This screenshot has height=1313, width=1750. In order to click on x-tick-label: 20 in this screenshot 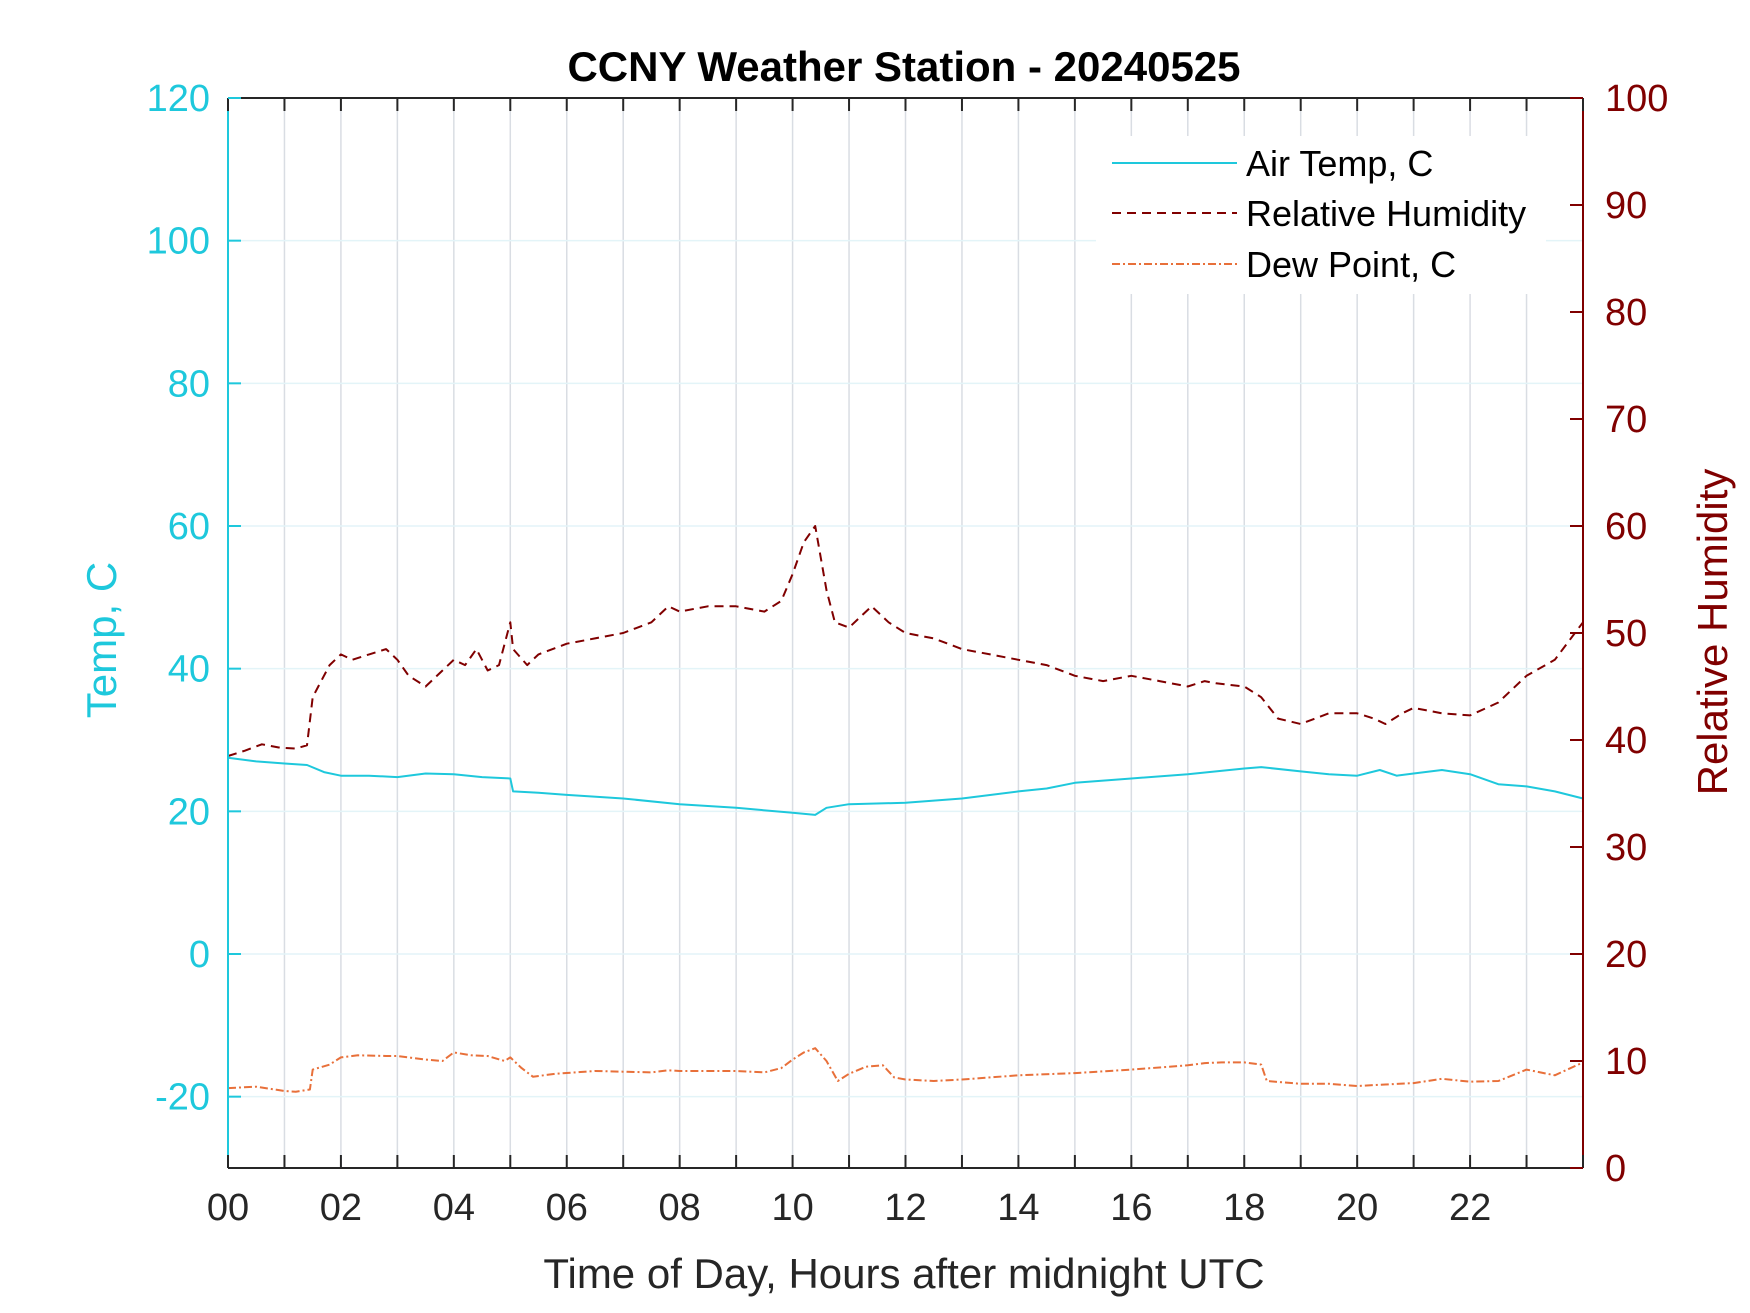, I will do `click(1357, 1208)`.